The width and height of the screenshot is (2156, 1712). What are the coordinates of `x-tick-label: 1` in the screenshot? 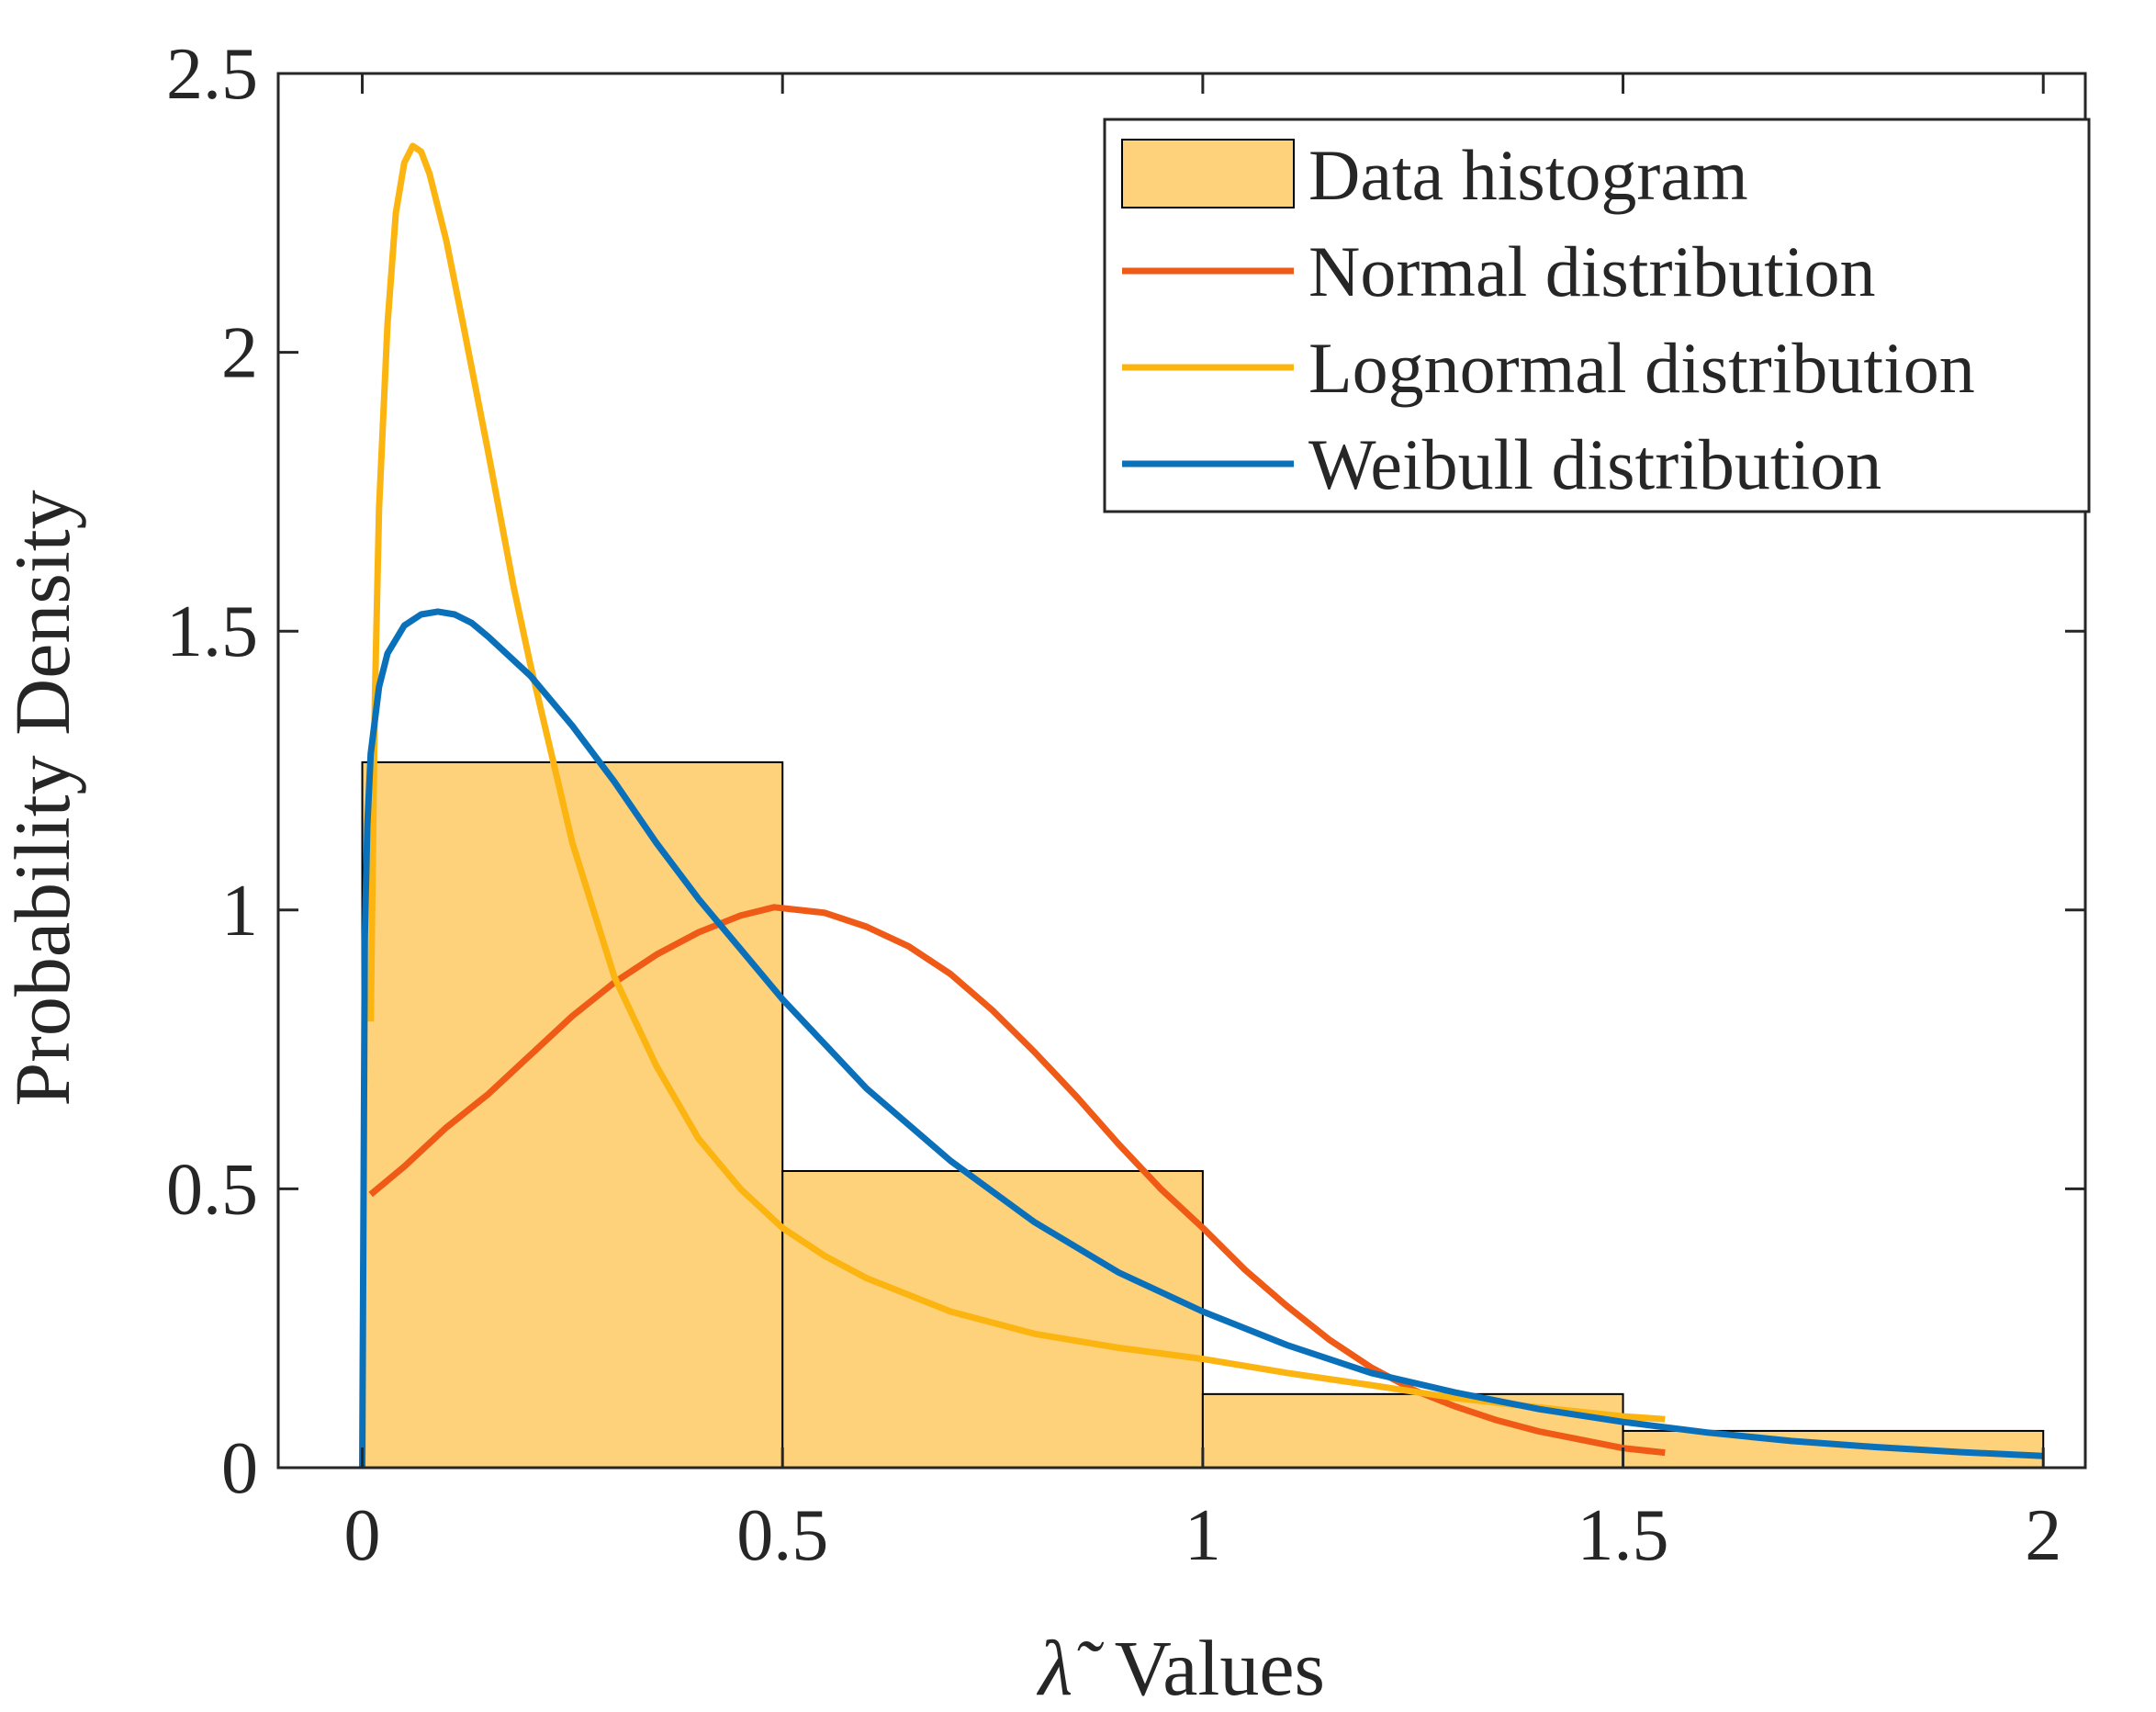 It's located at (1203, 1535).